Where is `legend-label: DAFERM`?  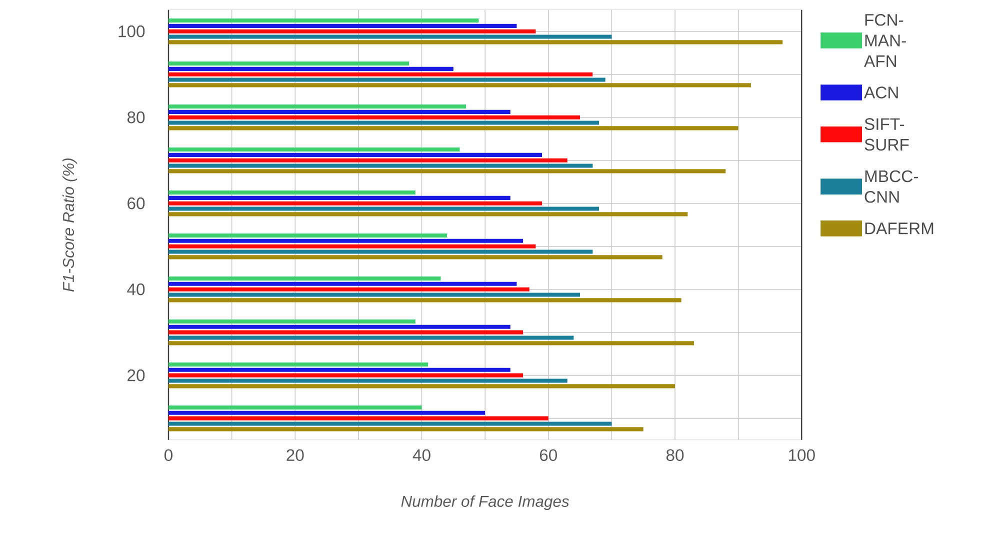
legend-label: DAFERM is located at coordinates (899, 228).